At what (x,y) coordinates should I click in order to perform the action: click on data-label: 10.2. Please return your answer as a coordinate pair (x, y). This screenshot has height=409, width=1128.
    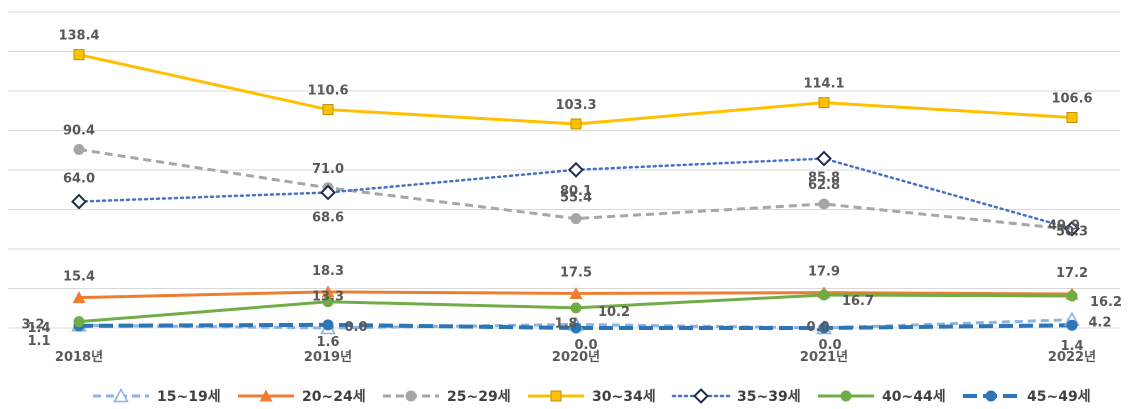
    Looking at the image, I should click on (614, 312).